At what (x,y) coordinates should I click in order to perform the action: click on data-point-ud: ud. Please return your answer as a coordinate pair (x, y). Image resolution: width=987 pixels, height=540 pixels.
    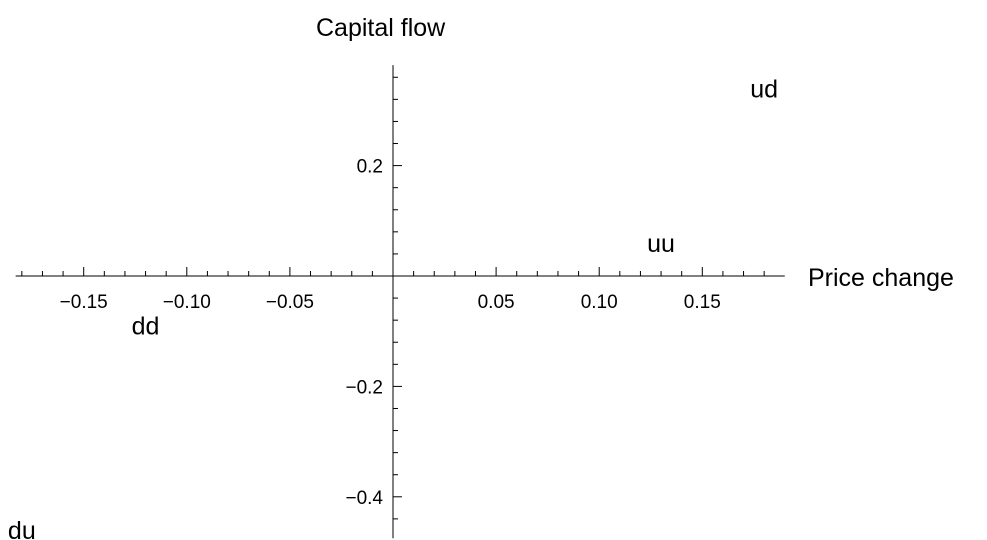
    Looking at the image, I should click on (764, 89).